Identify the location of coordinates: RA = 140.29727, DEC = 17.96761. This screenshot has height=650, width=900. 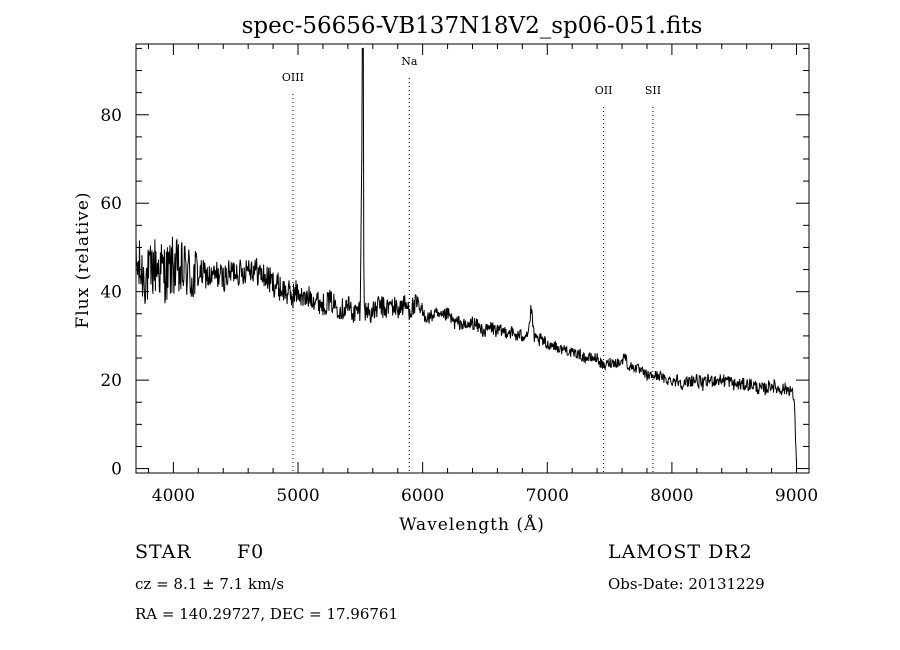
(267, 614).